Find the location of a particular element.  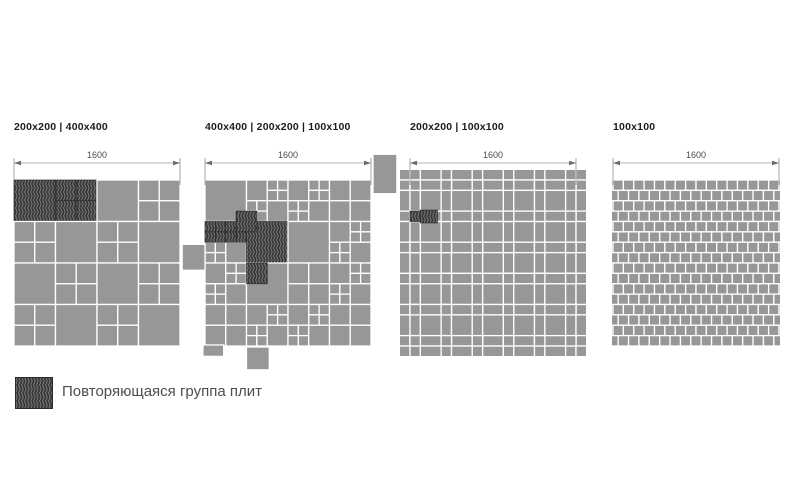

dimension-label-1: 1600 is located at coordinates (97, 155).